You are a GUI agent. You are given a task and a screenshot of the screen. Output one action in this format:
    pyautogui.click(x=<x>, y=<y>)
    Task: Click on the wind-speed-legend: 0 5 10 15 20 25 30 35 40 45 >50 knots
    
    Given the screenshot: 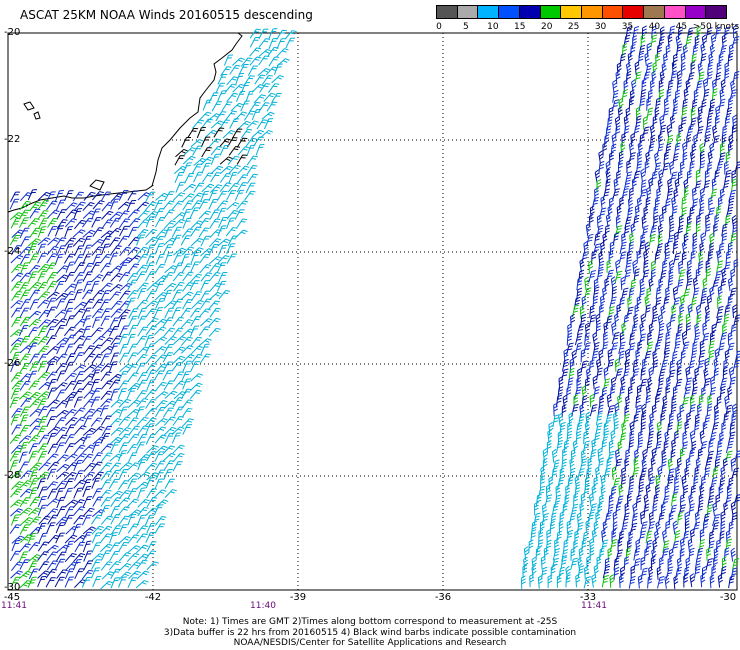 What is the action you would take?
    pyautogui.click(x=587, y=20)
    